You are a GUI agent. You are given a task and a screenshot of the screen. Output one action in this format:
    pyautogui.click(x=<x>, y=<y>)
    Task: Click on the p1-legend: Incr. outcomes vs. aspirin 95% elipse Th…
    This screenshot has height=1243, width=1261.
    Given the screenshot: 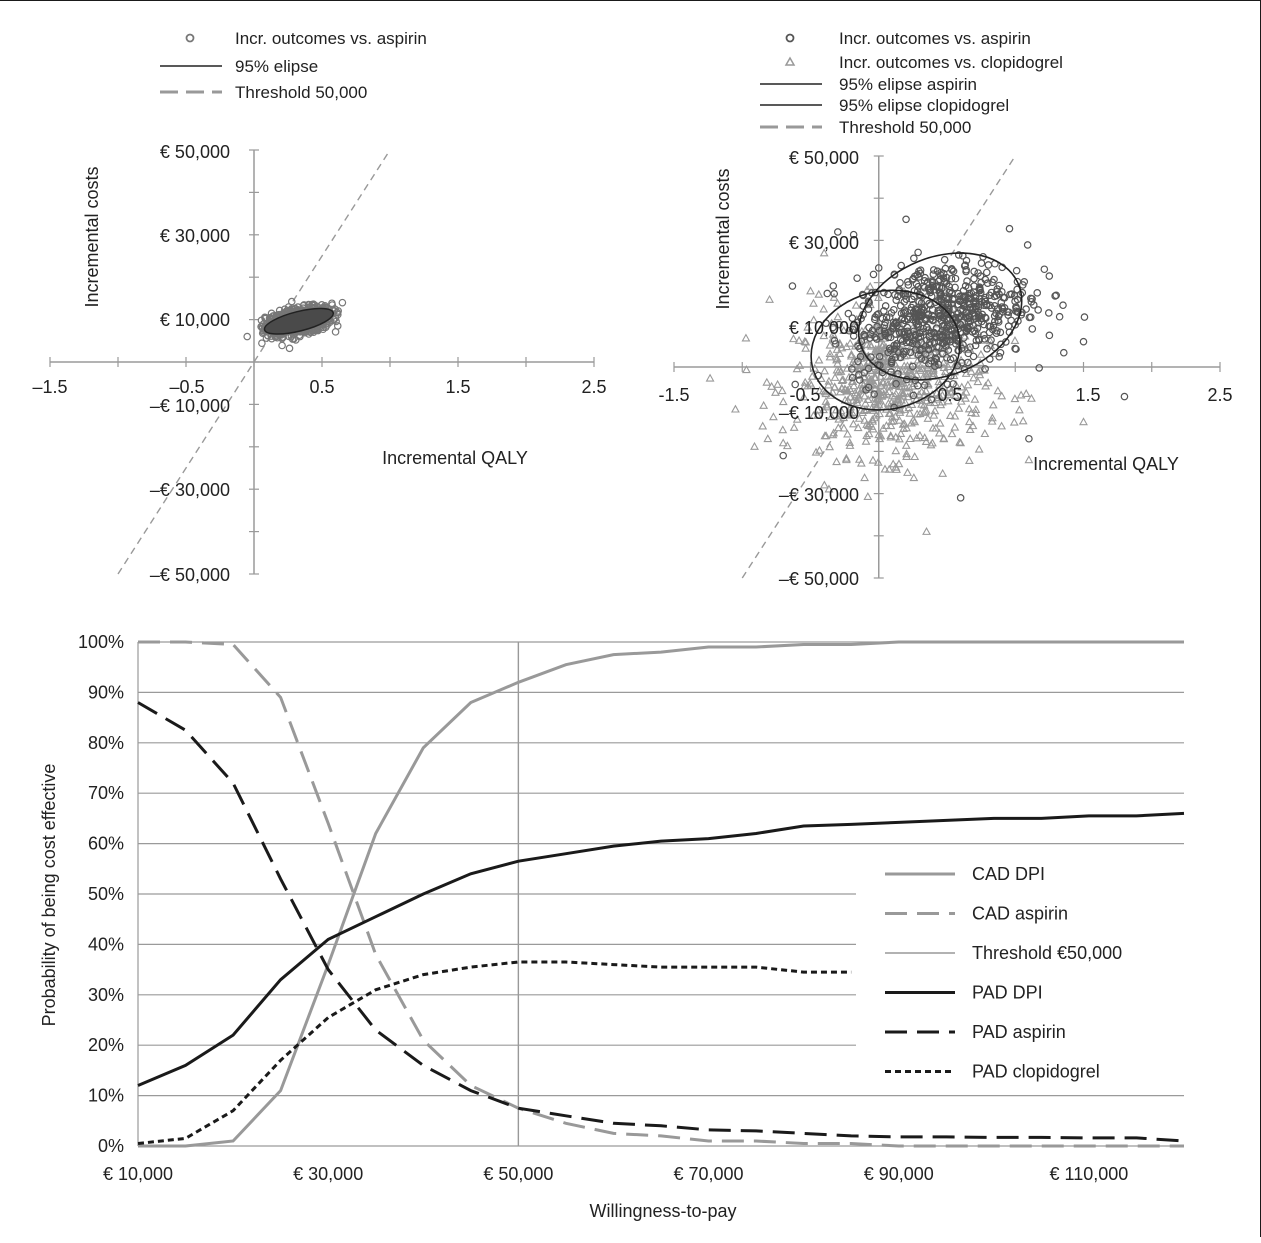 What is the action you would take?
    pyautogui.click(x=293, y=65)
    